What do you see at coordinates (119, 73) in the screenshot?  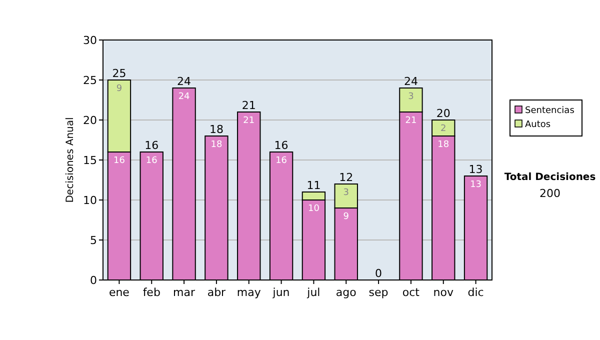 I see `total-label: 25` at bounding box center [119, 73].